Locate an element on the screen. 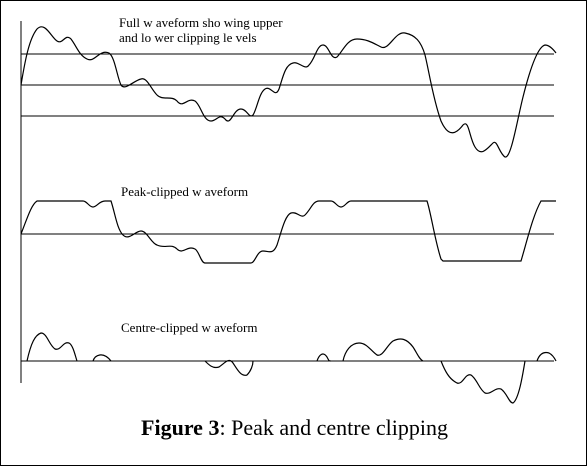 The width and height of the screenshot is (587, 467). peak-clipped-waveform-curve is located at coordinates (288, 232).